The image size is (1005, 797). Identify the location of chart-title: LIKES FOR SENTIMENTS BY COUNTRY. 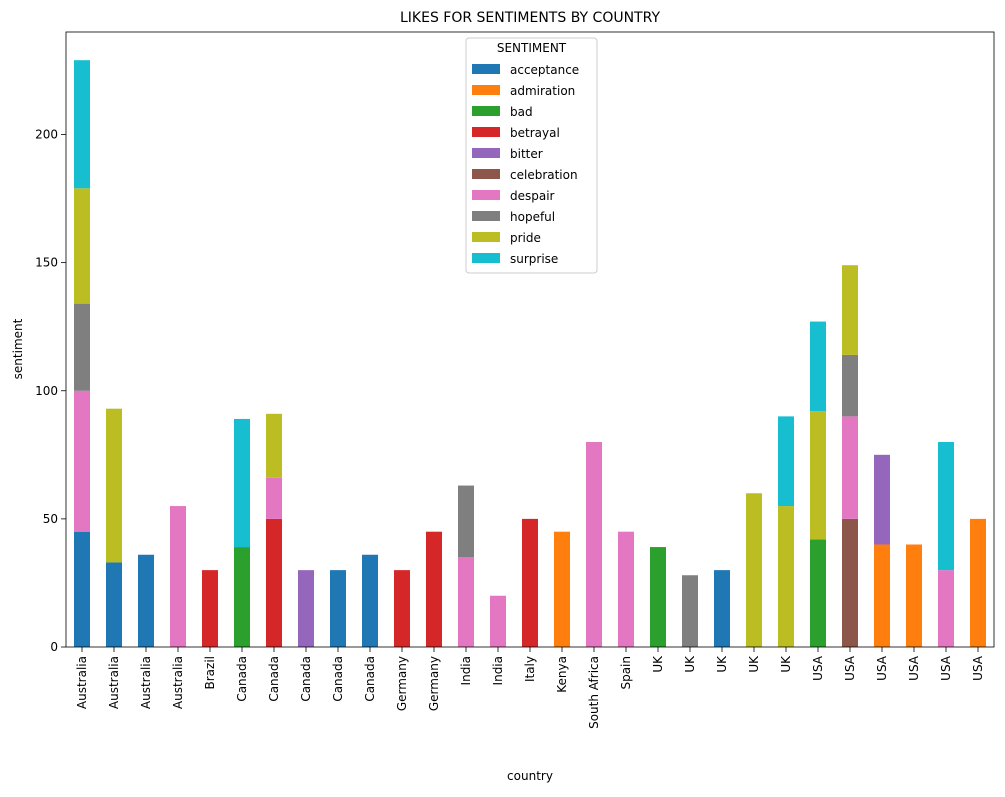
(530, 18).